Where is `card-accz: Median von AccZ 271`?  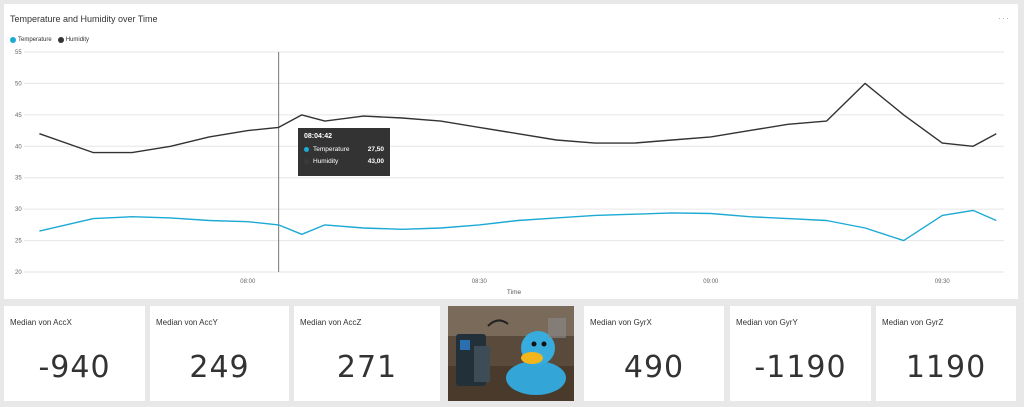 card-accz: Median von AccZ 271 is located at coordinates (367, 353).